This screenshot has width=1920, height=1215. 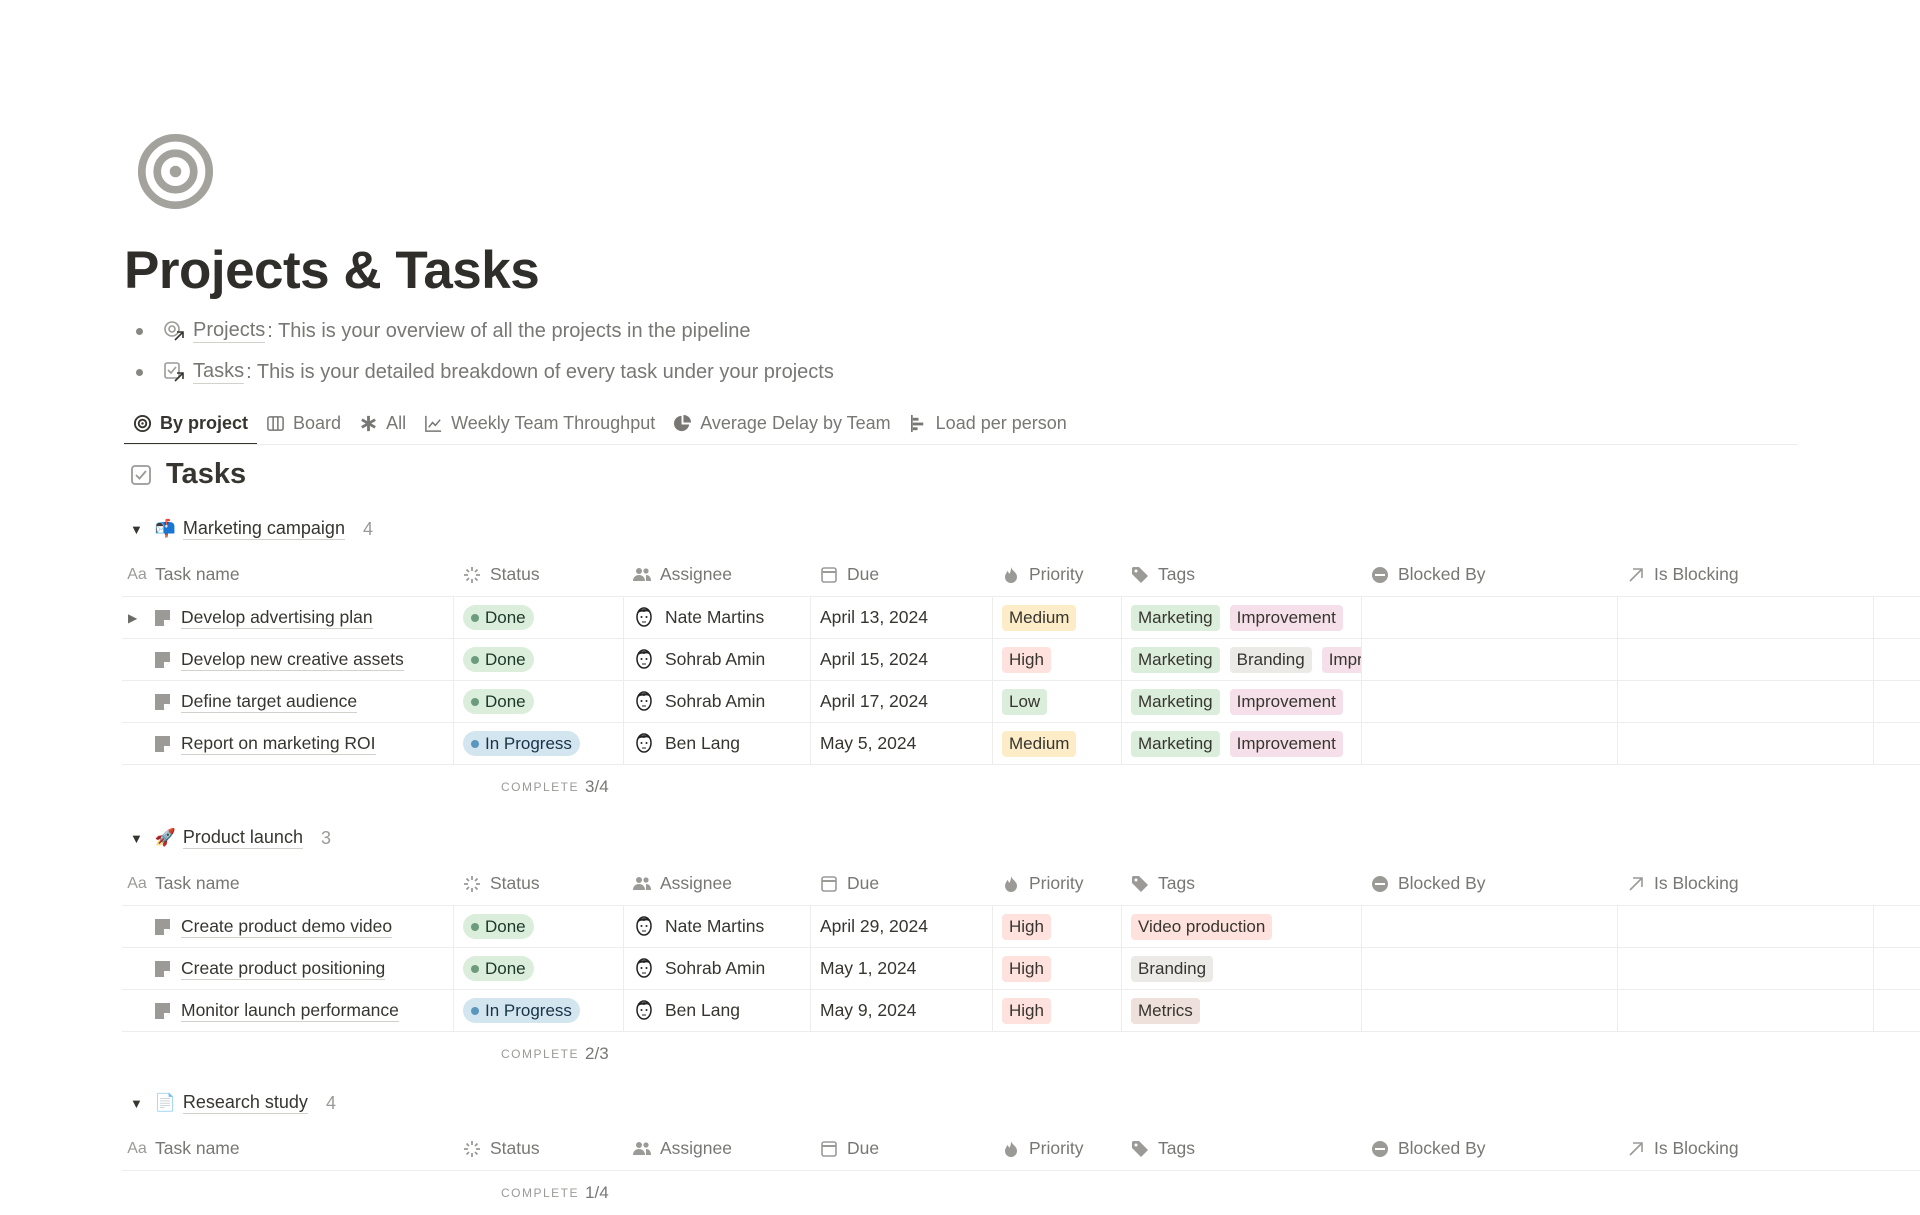 What do you see at coordinates (191, 423) in the screenshot?
I see `tab-by-project: By project` at bounding box center [191, 423].